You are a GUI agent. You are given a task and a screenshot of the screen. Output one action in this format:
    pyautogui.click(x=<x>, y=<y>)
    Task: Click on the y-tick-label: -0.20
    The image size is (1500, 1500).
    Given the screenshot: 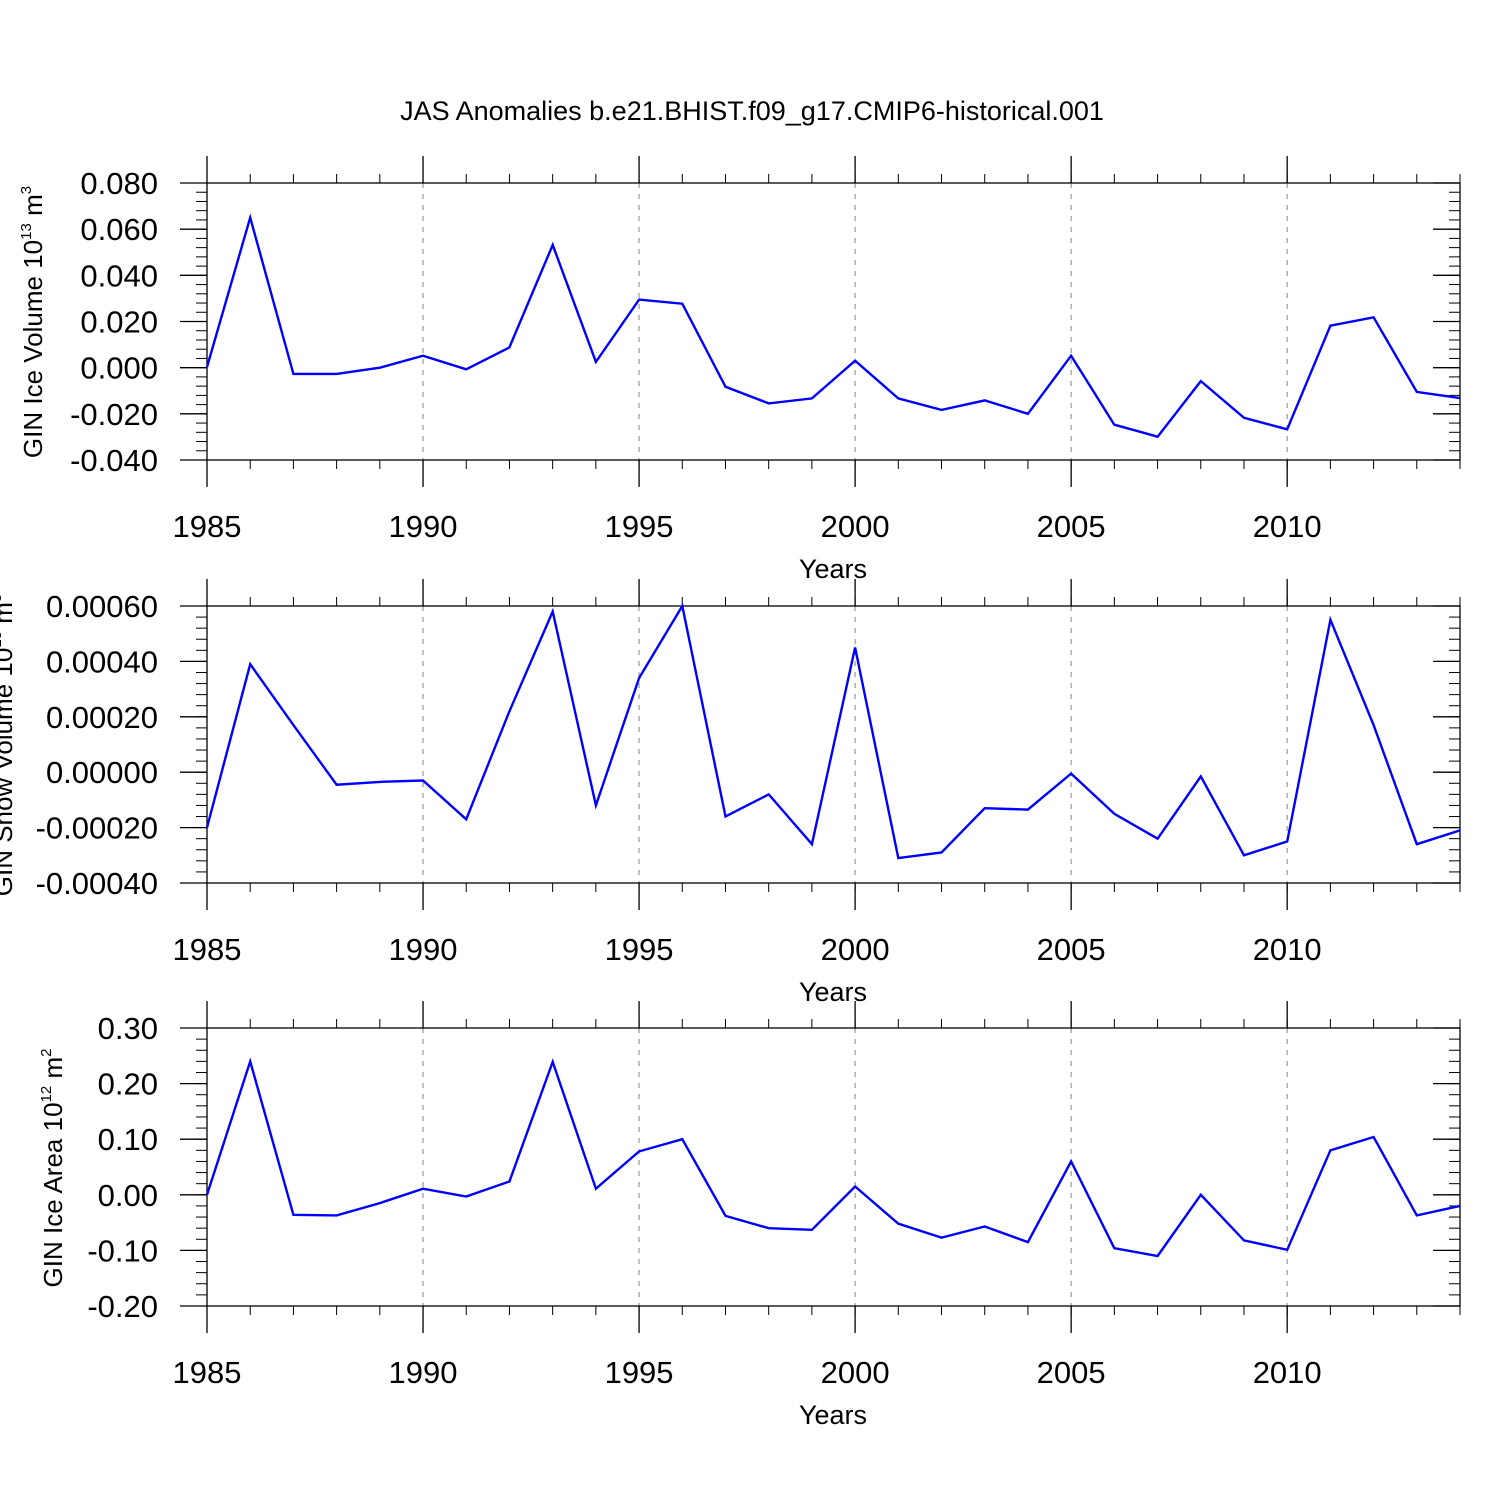 What is the action you would take?
    pyautogui.click(x=122, y=1306)
    